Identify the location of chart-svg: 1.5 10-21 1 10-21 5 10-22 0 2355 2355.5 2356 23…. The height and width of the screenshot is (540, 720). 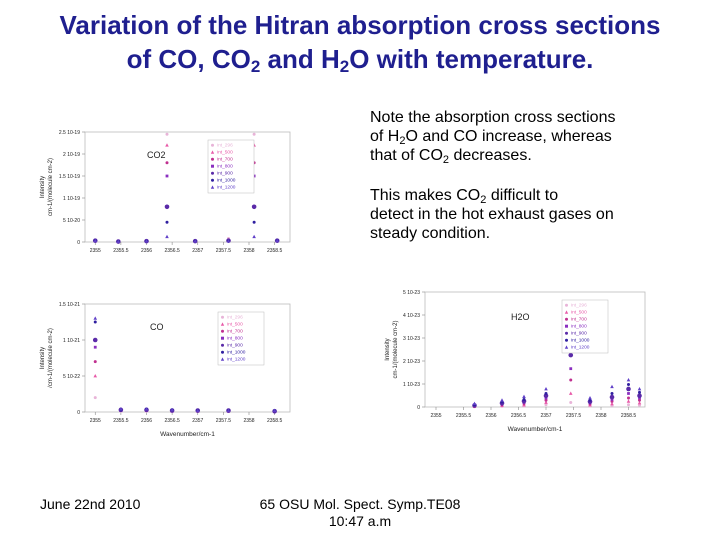
(165, 370).